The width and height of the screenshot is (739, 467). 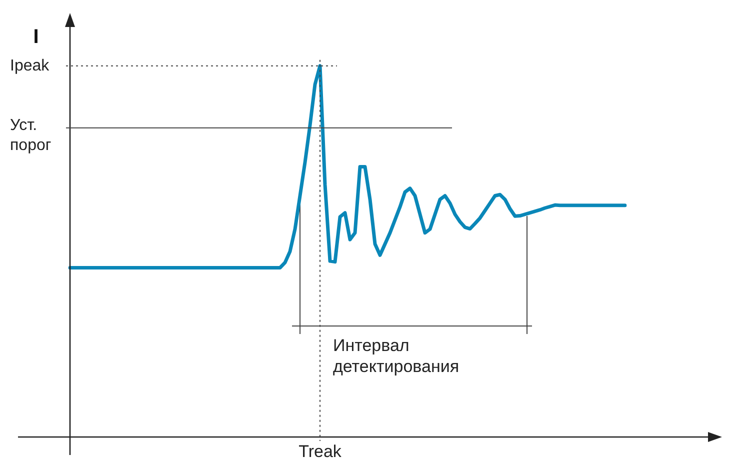 What do you see at coordinates (31, 135) in the screenshot?
I see `ref-line-label: Уст. порог` at bounding box center [31, 135].